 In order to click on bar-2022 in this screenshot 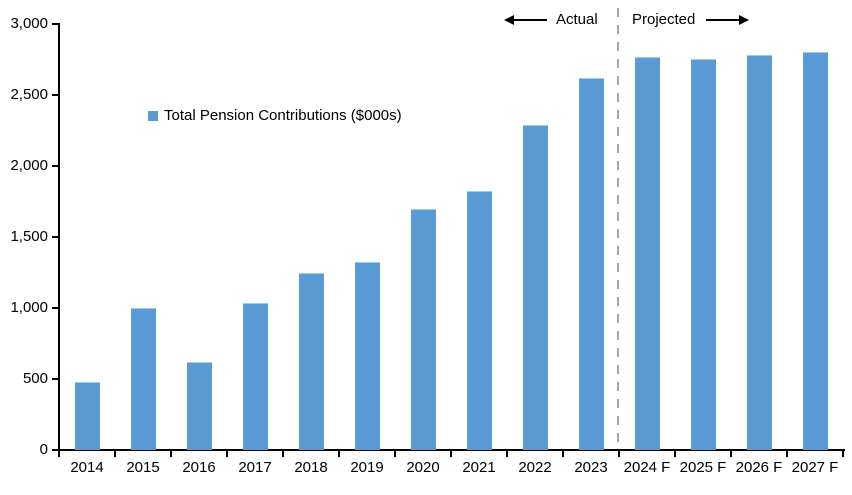, I will do `click(535, 287)`.